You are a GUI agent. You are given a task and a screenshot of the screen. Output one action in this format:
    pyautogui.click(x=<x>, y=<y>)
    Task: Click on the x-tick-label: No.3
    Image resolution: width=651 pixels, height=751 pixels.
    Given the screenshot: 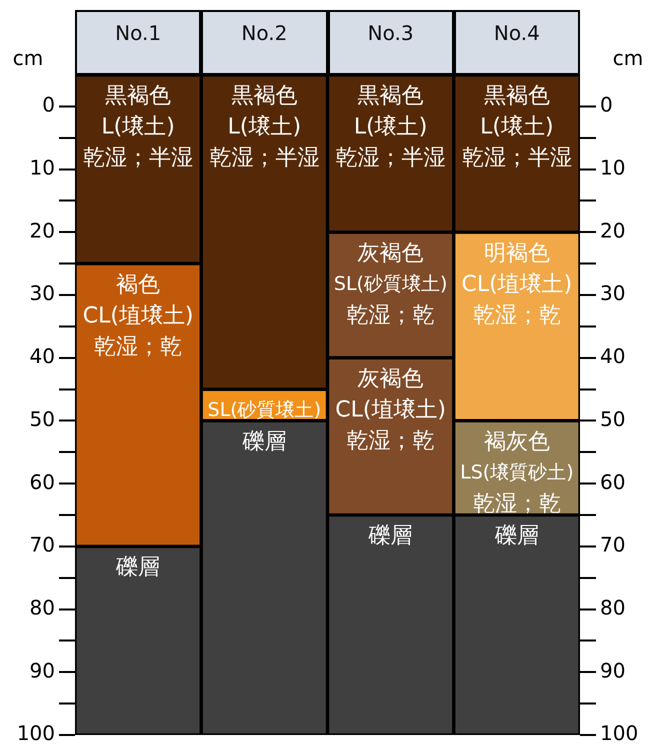 What is the action you would take?
    pyautogui.click(x=391, y=33)
    